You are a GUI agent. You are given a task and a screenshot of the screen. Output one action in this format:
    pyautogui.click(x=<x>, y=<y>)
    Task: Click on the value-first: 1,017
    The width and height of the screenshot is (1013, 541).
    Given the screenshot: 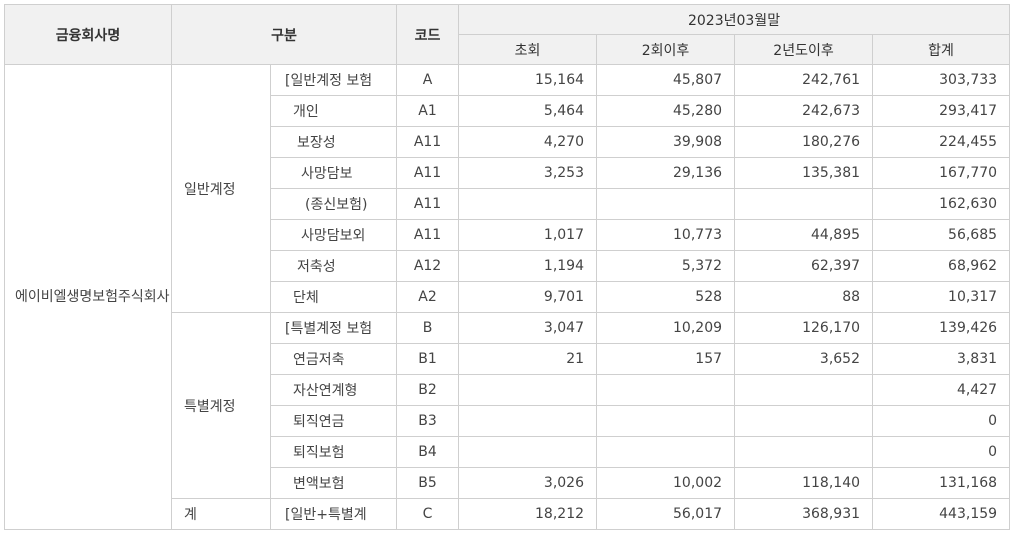 What is the action you would take?
    pyautogui.click(x=528, y=235)
    